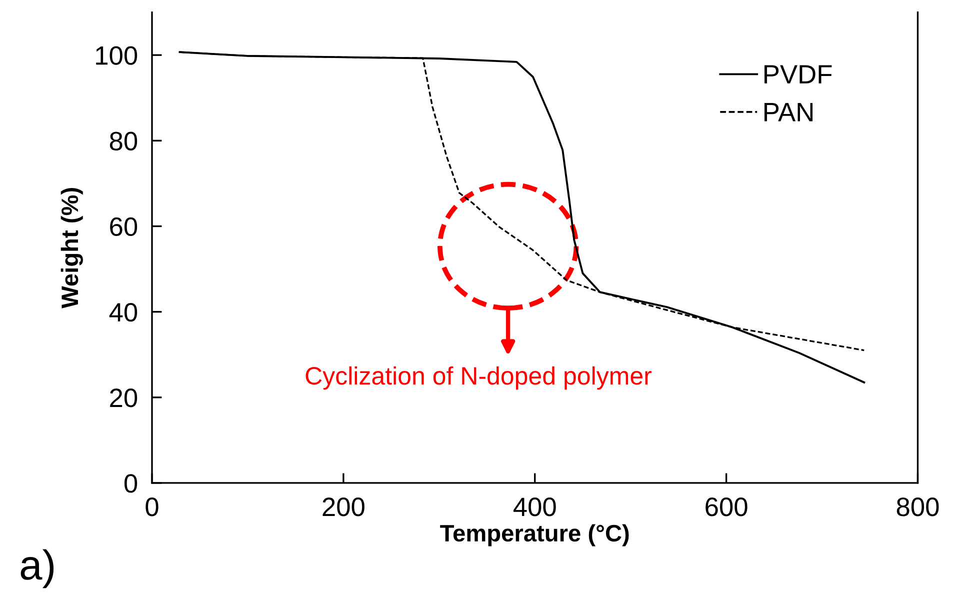 This screenshot has width=953, height=605. I want to click on y-tick-label: 20, so click(124, 398).